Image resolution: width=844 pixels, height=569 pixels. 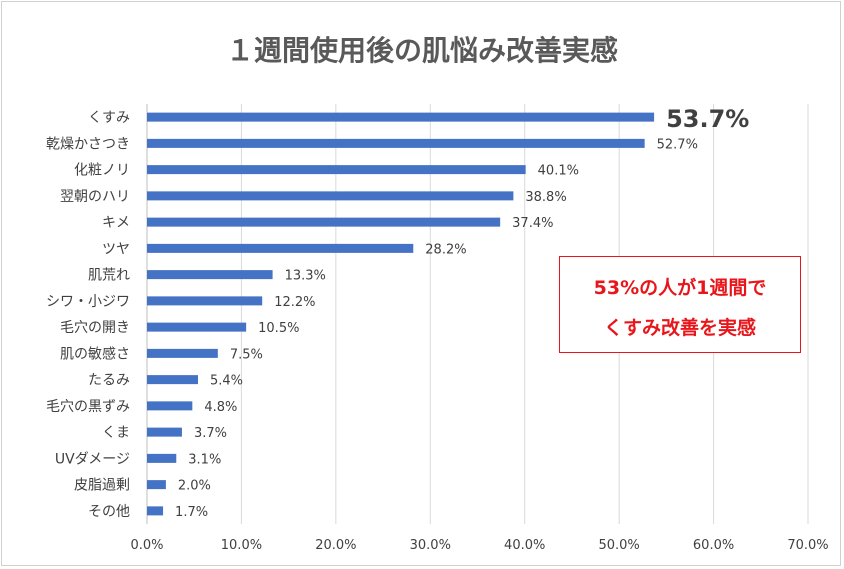 What do you see at coordinates (109, 381) in the screenshot?
I see `category-label: たるみ` at bounding box center [109, 381].